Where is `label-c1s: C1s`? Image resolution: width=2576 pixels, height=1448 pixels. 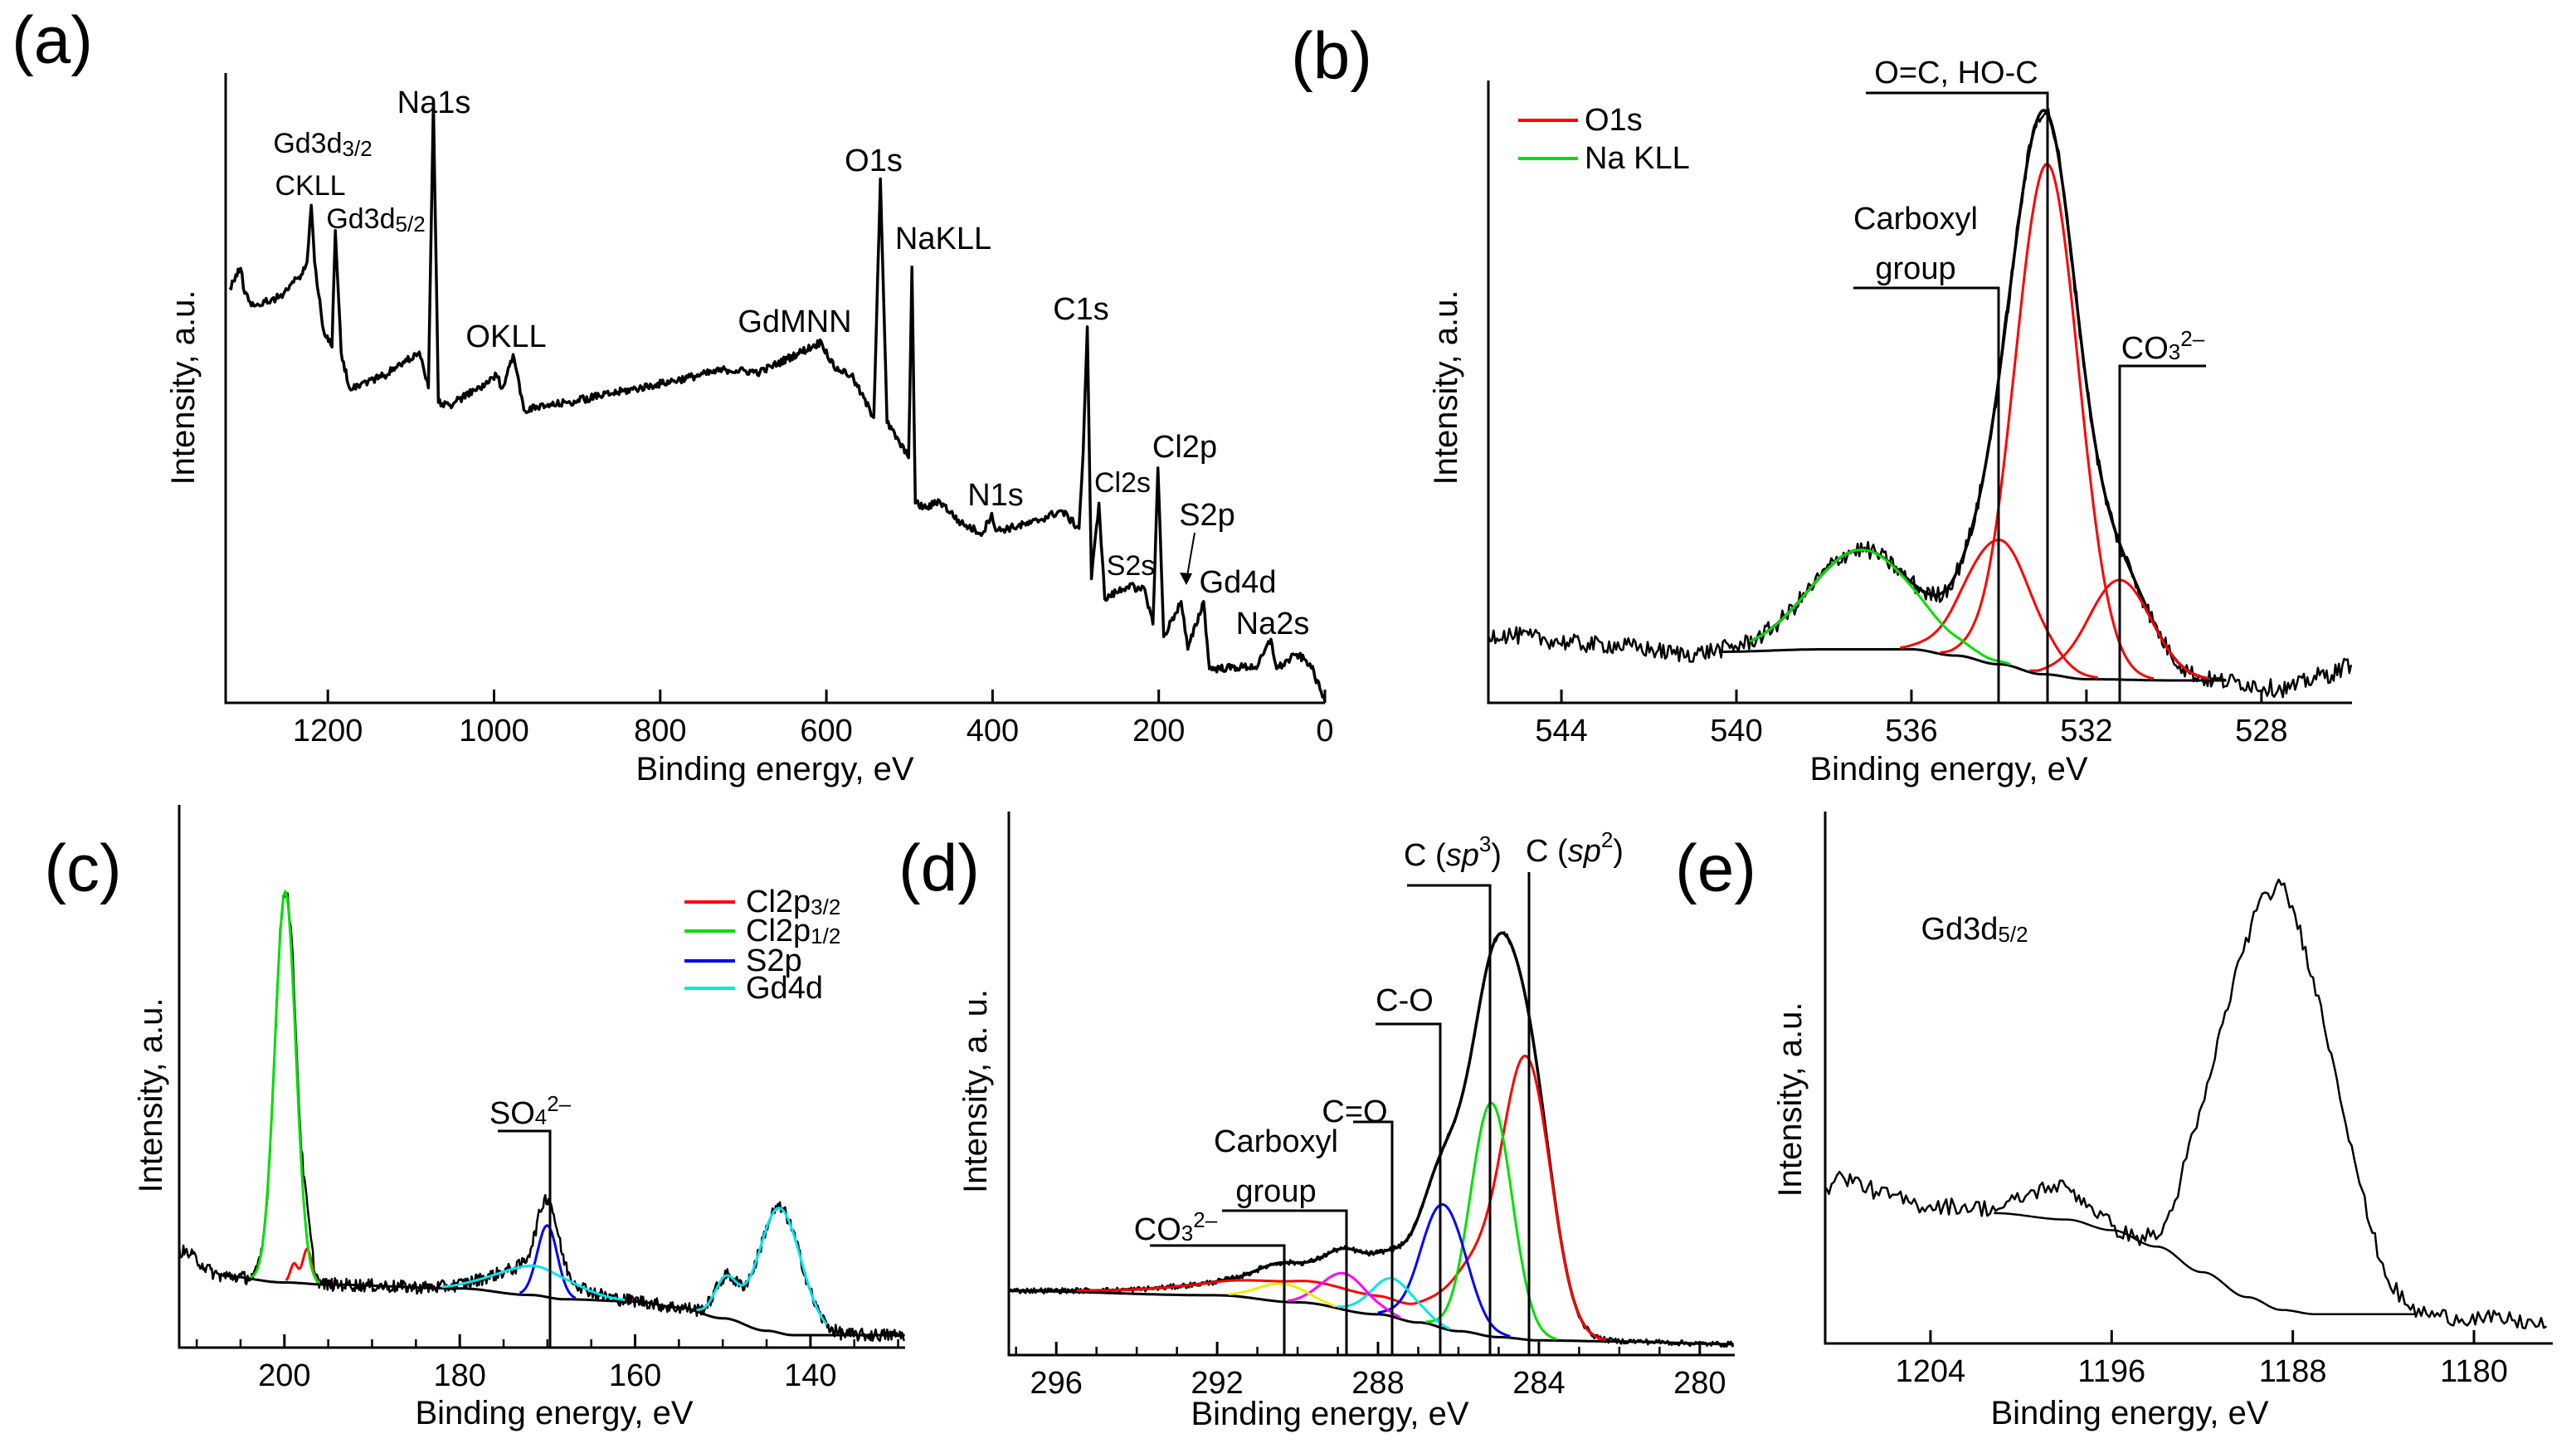 label-c1s: C1s is located at coordinates (1081, 309).